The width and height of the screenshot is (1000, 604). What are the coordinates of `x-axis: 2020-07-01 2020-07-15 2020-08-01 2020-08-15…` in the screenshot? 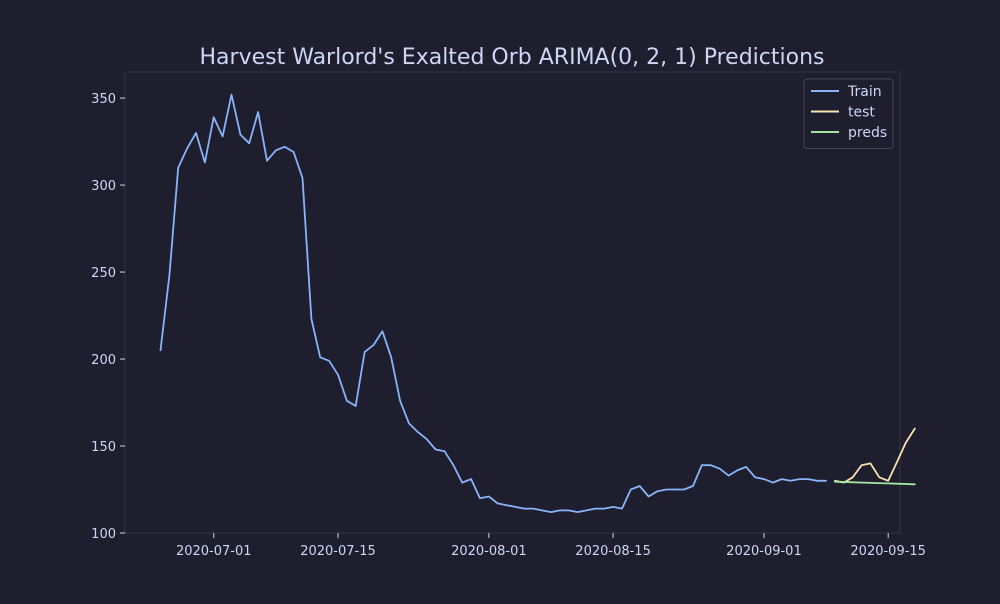 It's located at (551, 546).